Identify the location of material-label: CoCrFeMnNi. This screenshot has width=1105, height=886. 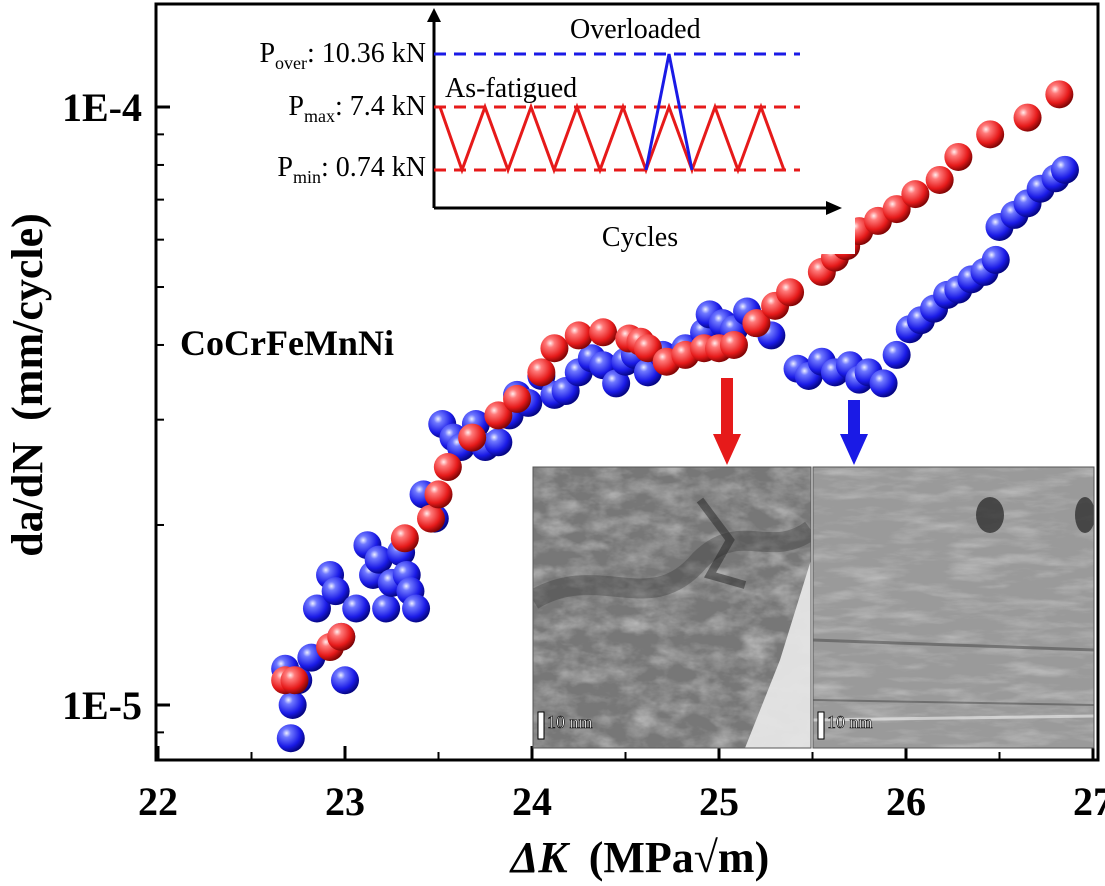
(287, 343).